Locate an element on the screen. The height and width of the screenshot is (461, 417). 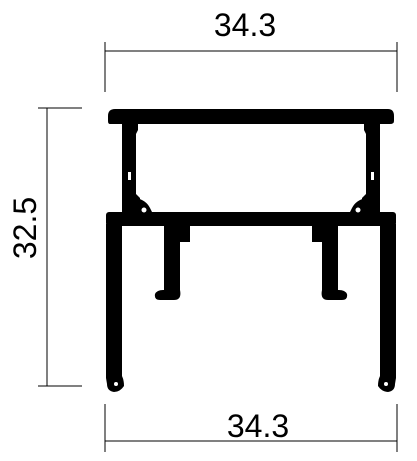
left-inner-hook is located at coordinates (167, 262).